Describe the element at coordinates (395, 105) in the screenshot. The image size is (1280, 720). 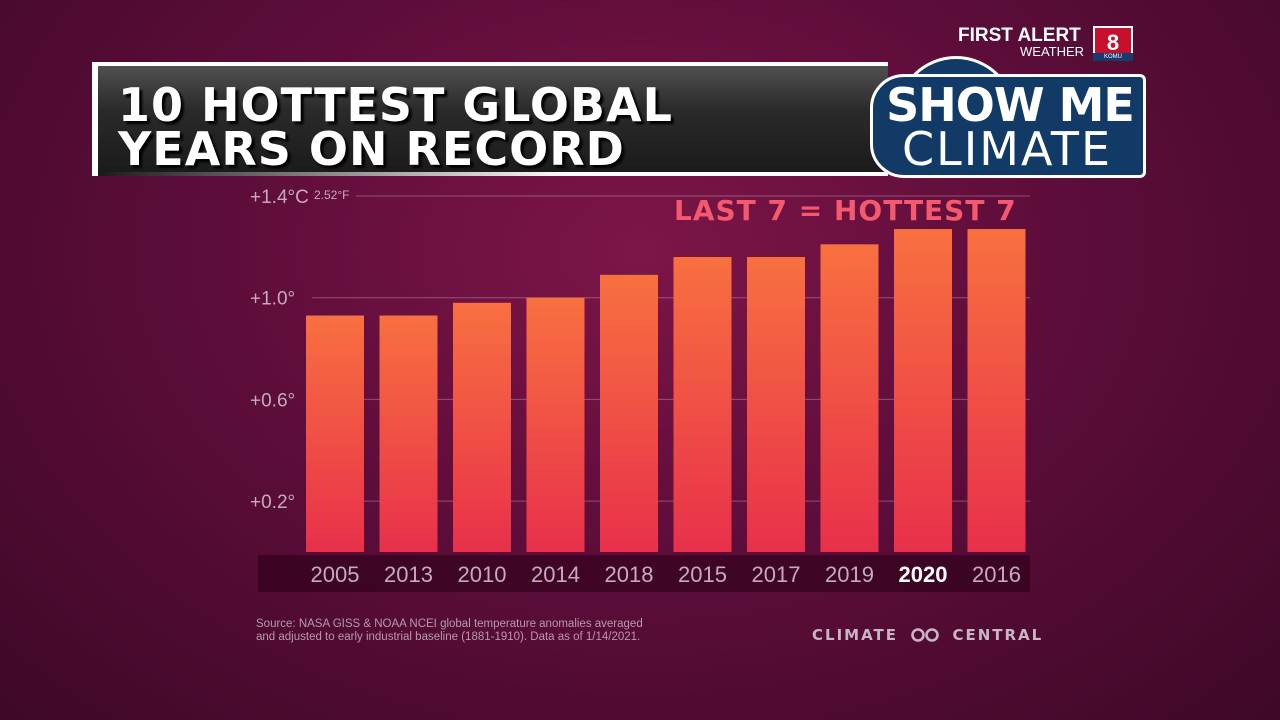
I see `title-line-1: 10 HOTTEST GLOBAL` at that location.